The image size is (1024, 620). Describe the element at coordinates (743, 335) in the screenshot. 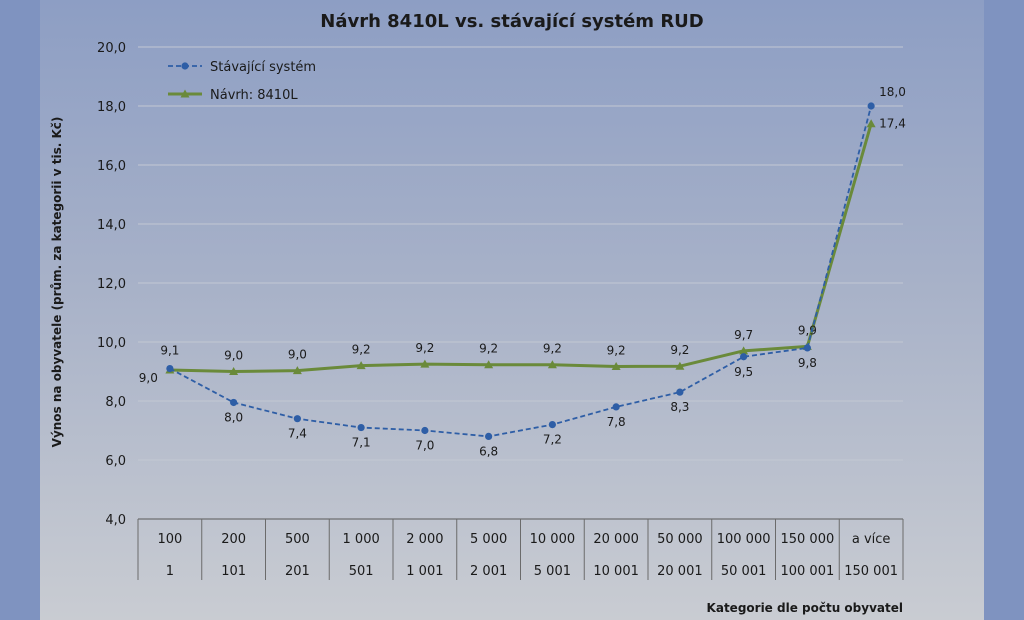

I see `data-label: 9,7` at that location.